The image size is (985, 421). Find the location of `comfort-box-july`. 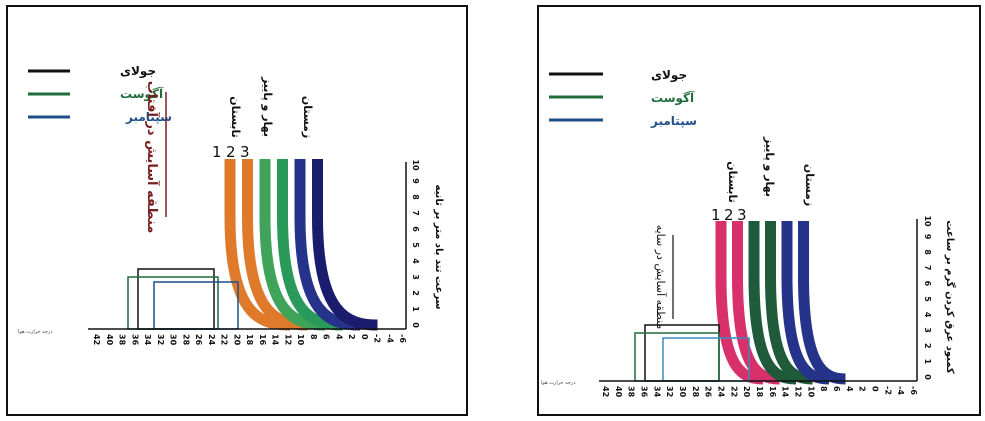

comfort-box-july is located at coordinates (176, 299).